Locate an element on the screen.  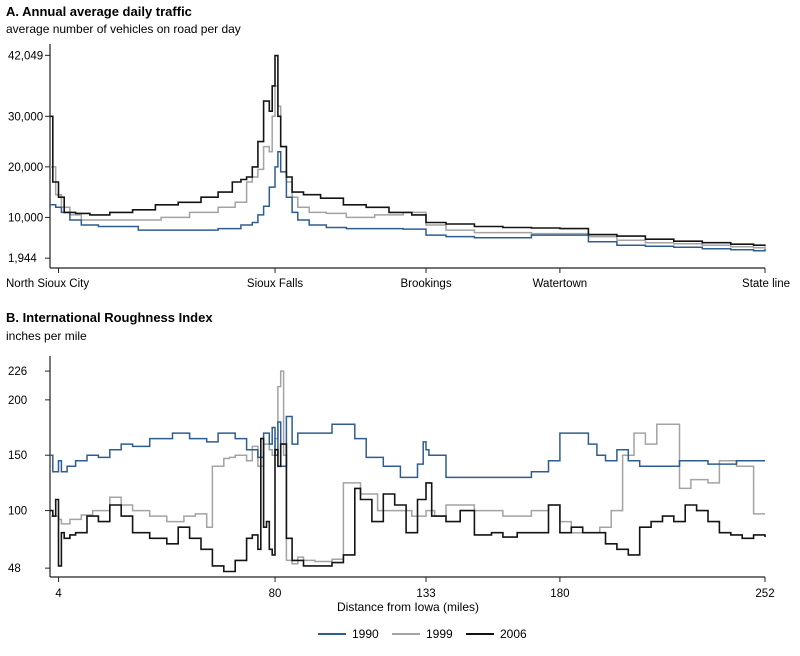
x-tick-label: 4 is located at coordinates (58, 594).